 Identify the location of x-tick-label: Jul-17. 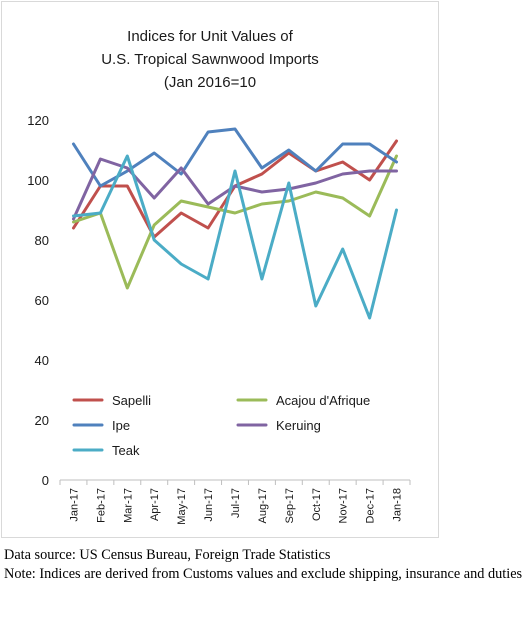
(236, 503).